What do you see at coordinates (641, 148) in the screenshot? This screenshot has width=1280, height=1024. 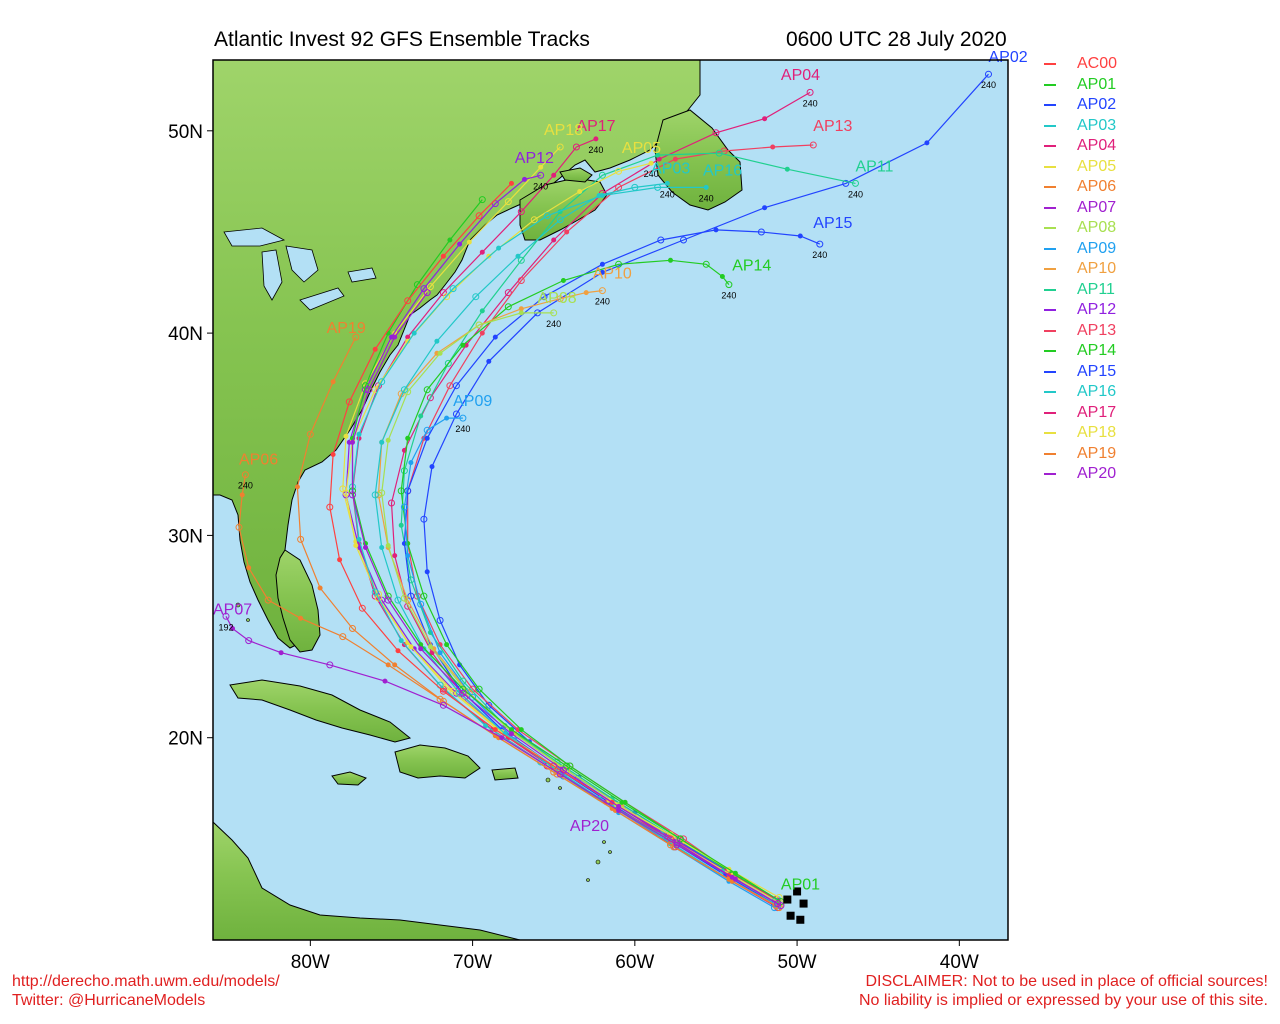 I see `track-label-ap05: AP05` at bounding box center [641, 148].